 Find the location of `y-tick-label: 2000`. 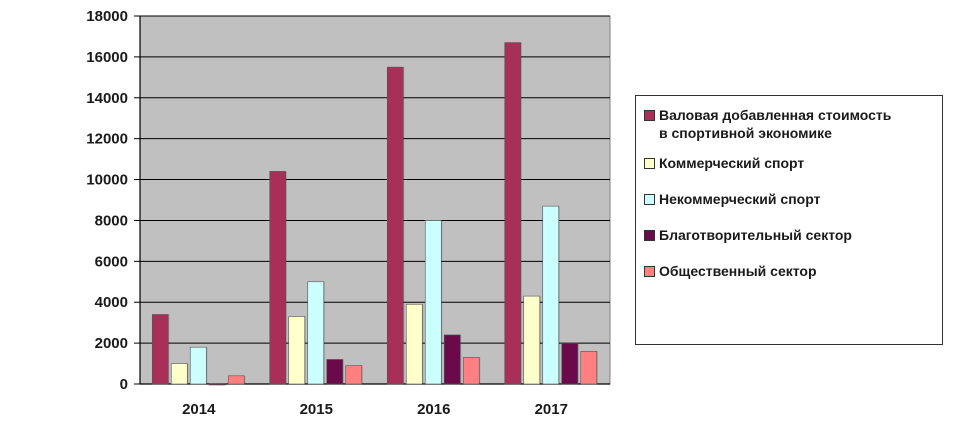

y-tick-label: 2000 is located at coordinates (111, 343).